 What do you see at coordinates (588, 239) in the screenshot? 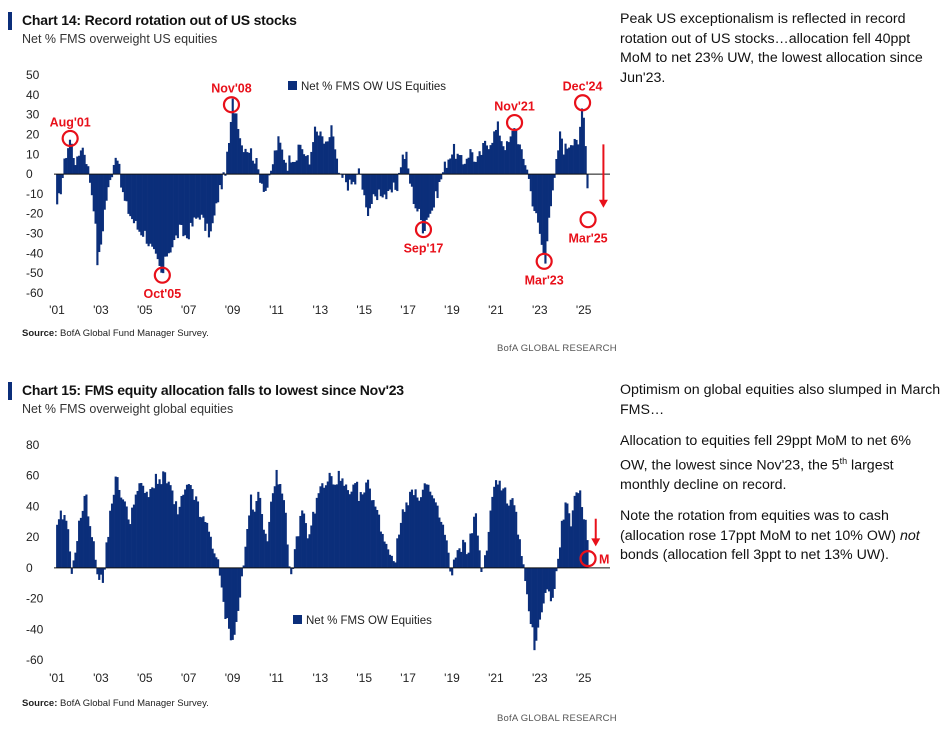
I see `chart14-annotation-label: Mar'25` at bounding box center [588, 239].